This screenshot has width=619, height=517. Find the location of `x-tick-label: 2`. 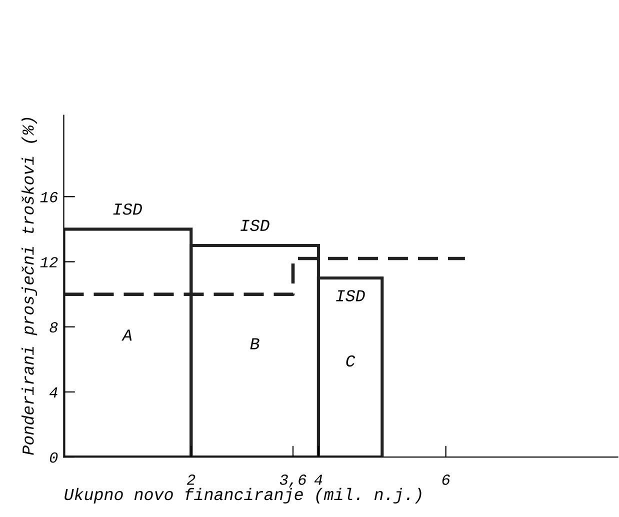

x-tick-label: 2 is located at coordinates (191, 479).